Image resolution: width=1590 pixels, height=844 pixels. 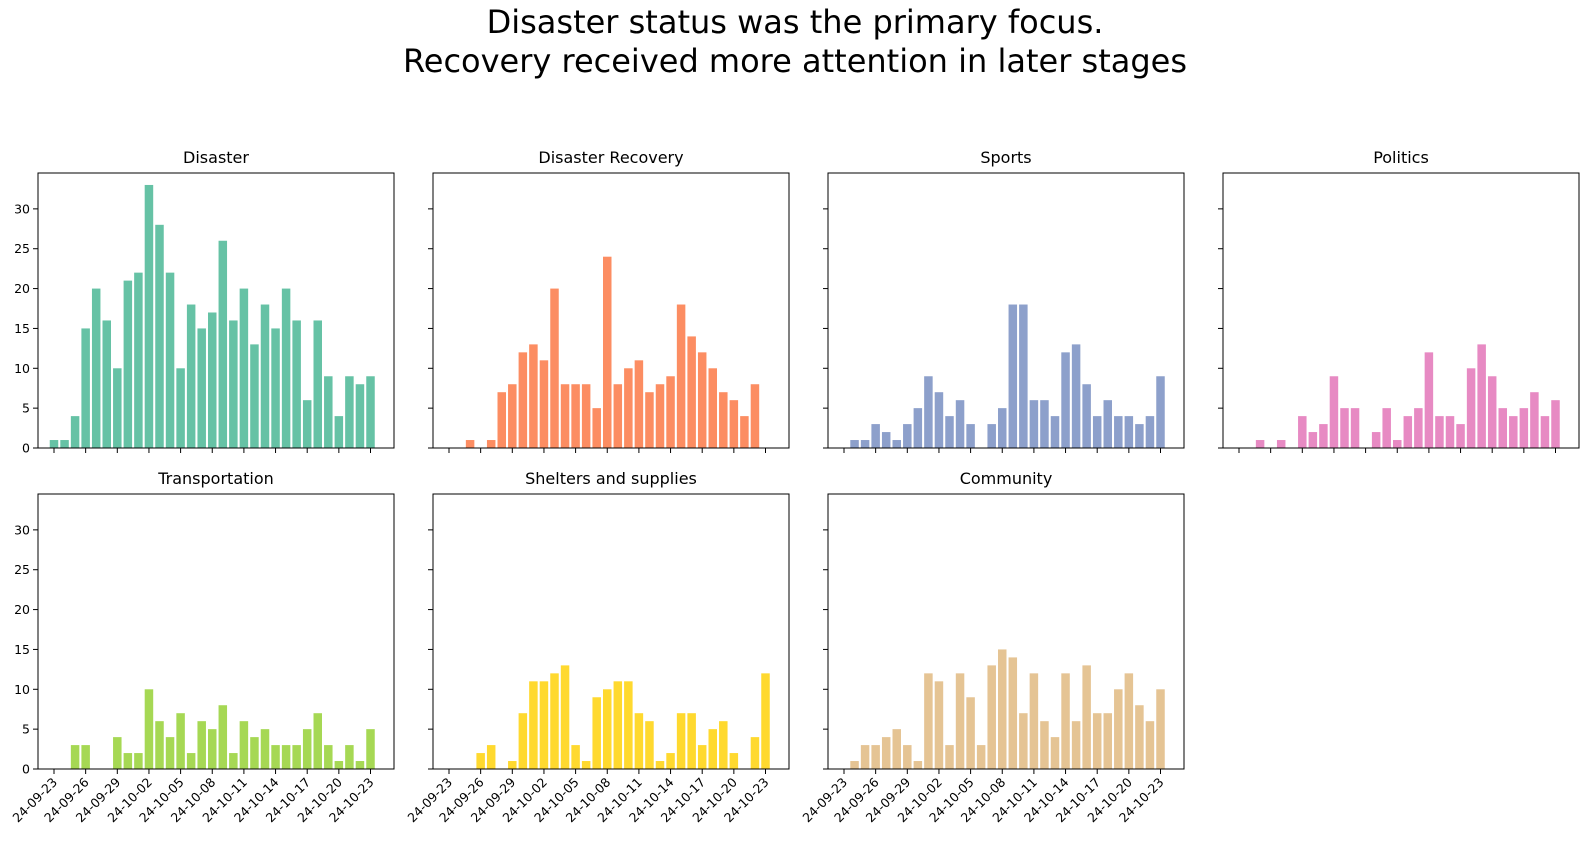 I want to click on y-tick-label: 10, so click(x=22, y=368).